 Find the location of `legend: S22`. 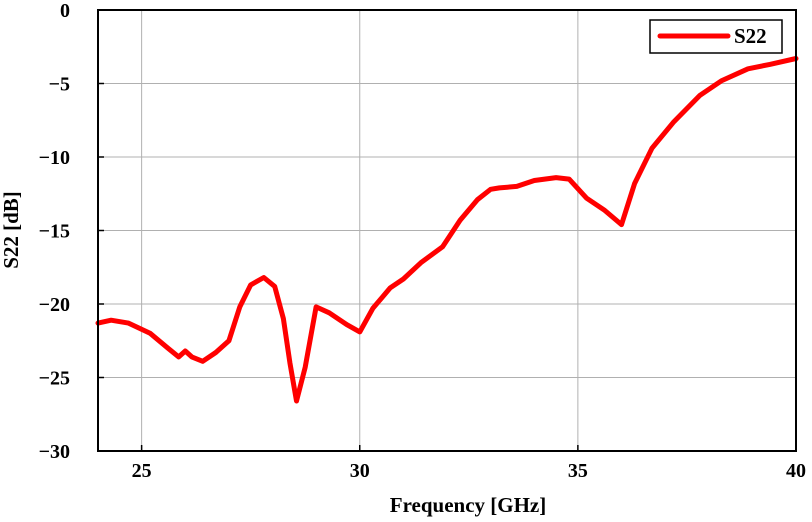

legend: S22 is located at coordinates (716, 36).